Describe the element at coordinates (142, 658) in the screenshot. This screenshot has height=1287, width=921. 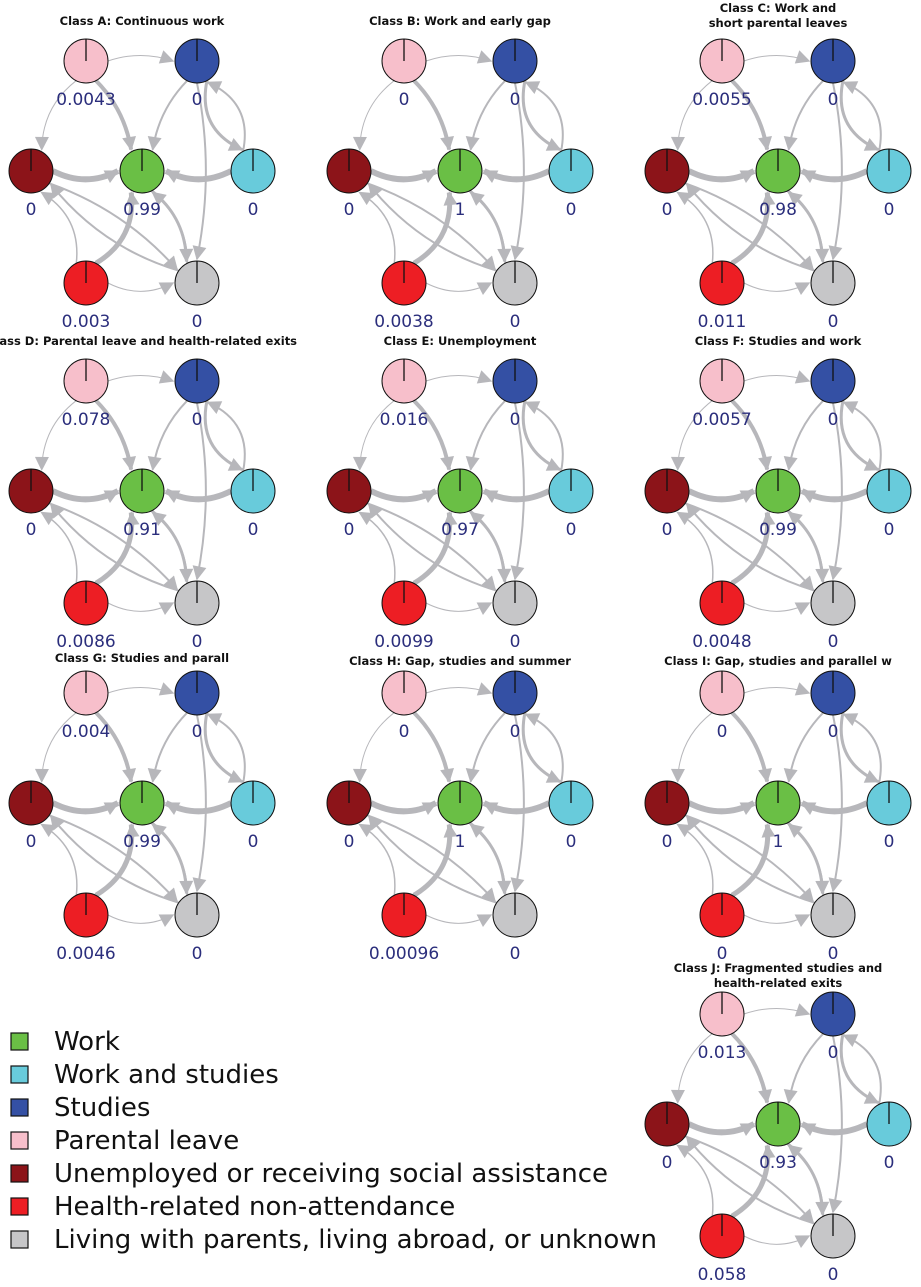
I see `panel-title: Class G: Studies and parall` at that location.